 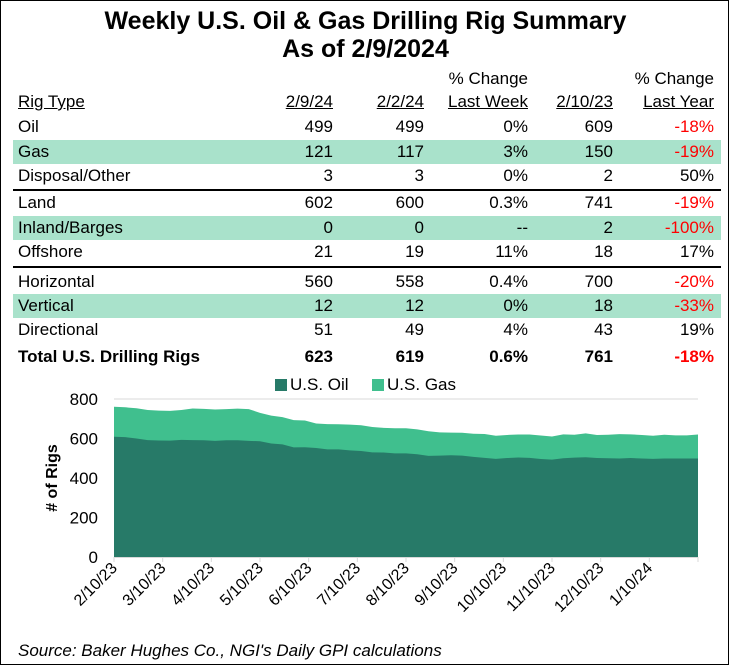 I want to click on table-row-cell-1: 0, so click(x=328, y=227).